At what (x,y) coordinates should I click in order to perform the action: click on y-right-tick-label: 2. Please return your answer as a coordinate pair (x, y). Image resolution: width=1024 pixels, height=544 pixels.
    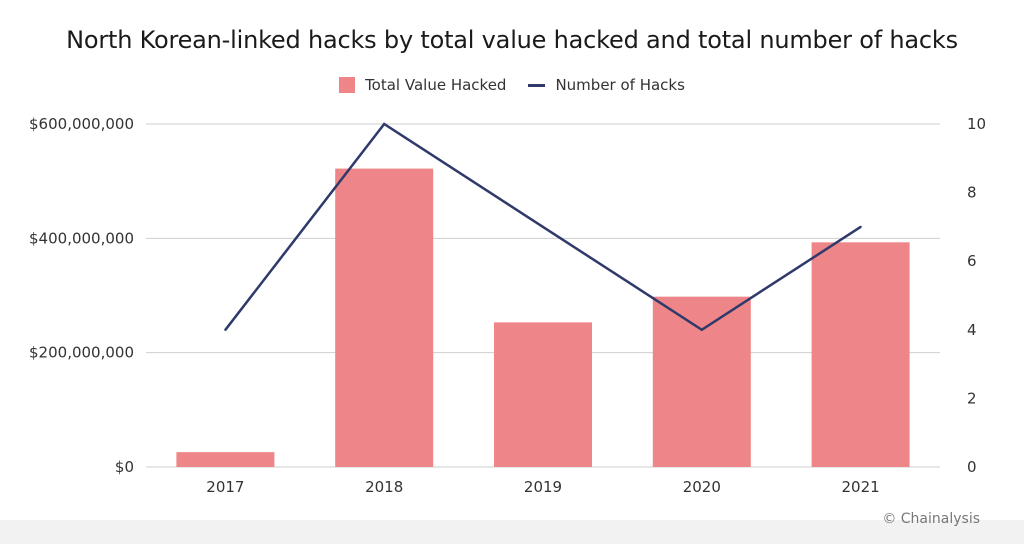
    Looking at the image, I should click on (972, 398).